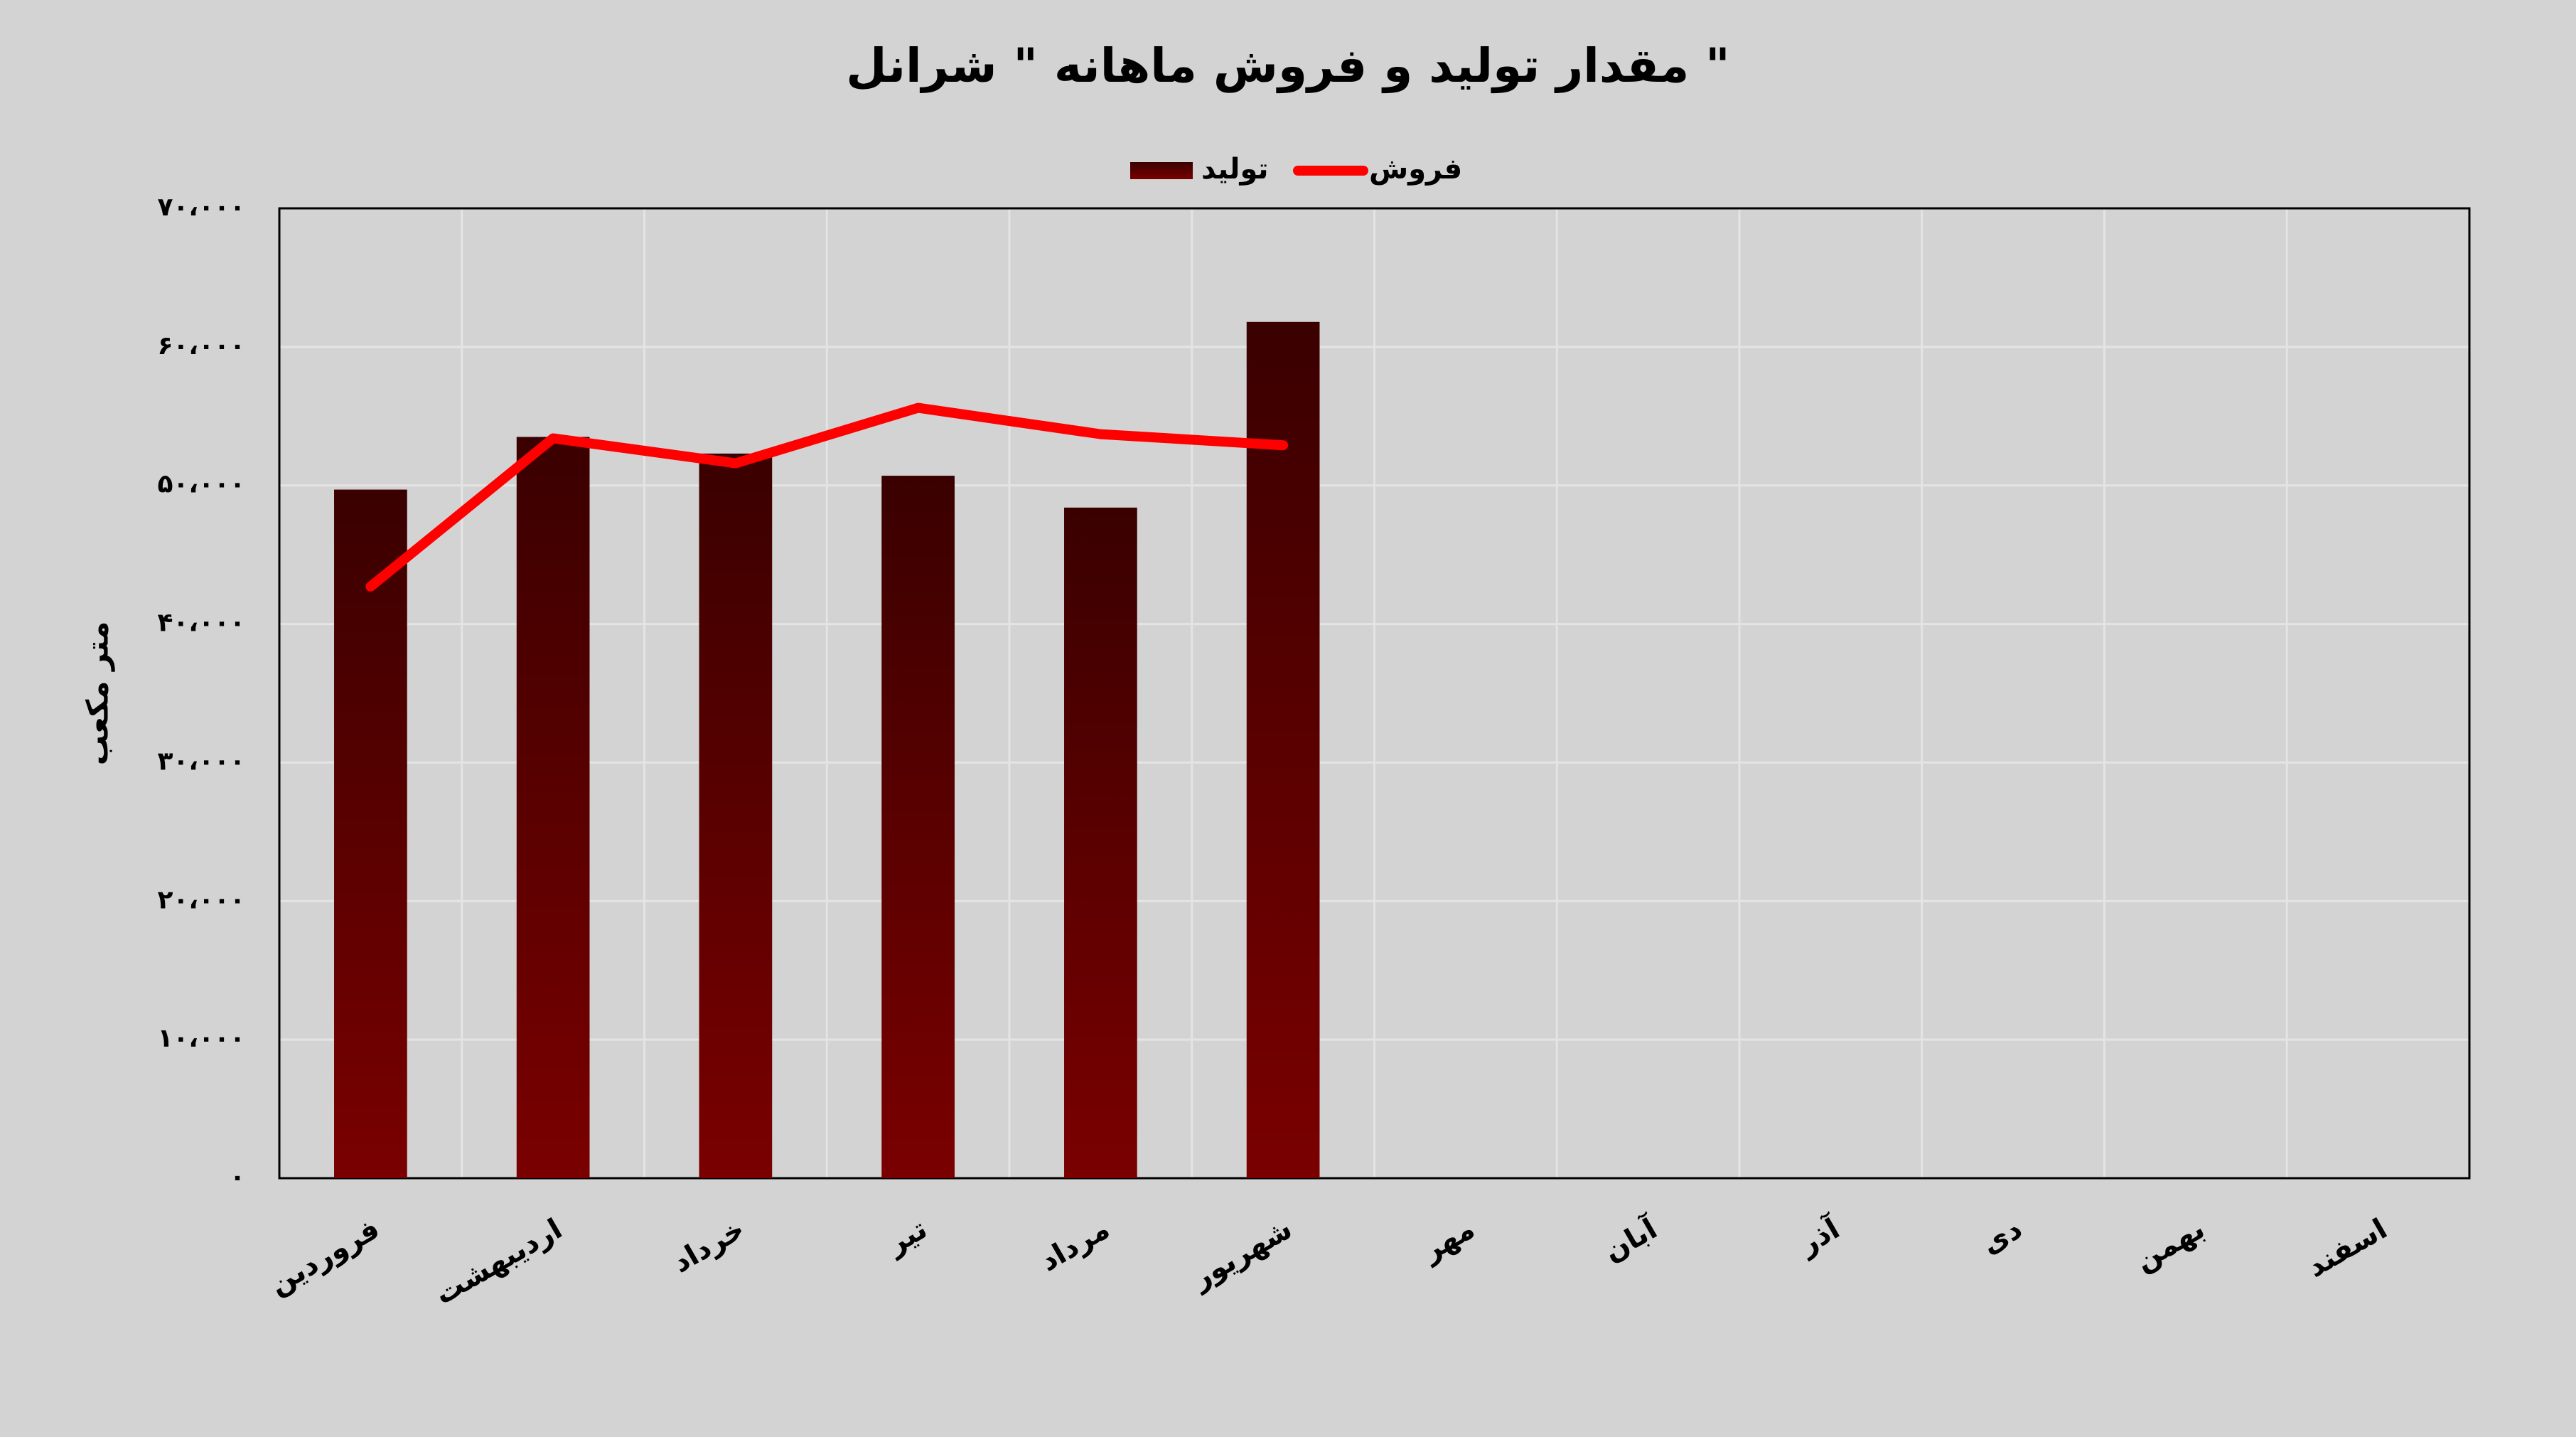 Image resolution: width=2576 pixels, height=1437 pixels. What do you see at coordinates (201, 484) in the screenshot?
I see `y-tick-label: ۵۰،۰۰۰` at bounding box center [201, 484].